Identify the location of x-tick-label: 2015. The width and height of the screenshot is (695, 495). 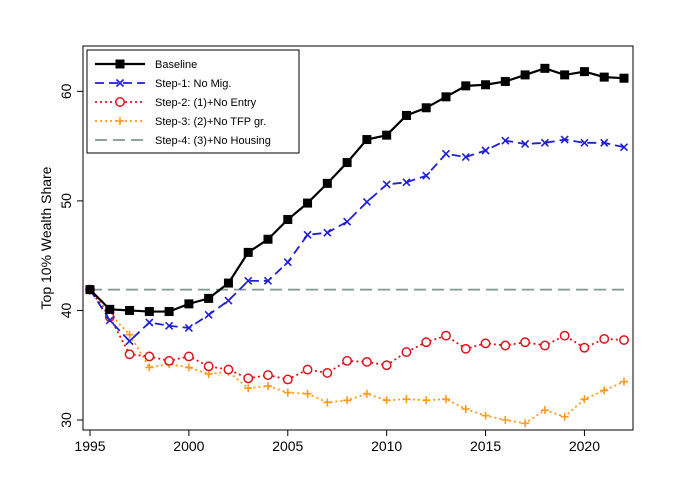
(485, 446).